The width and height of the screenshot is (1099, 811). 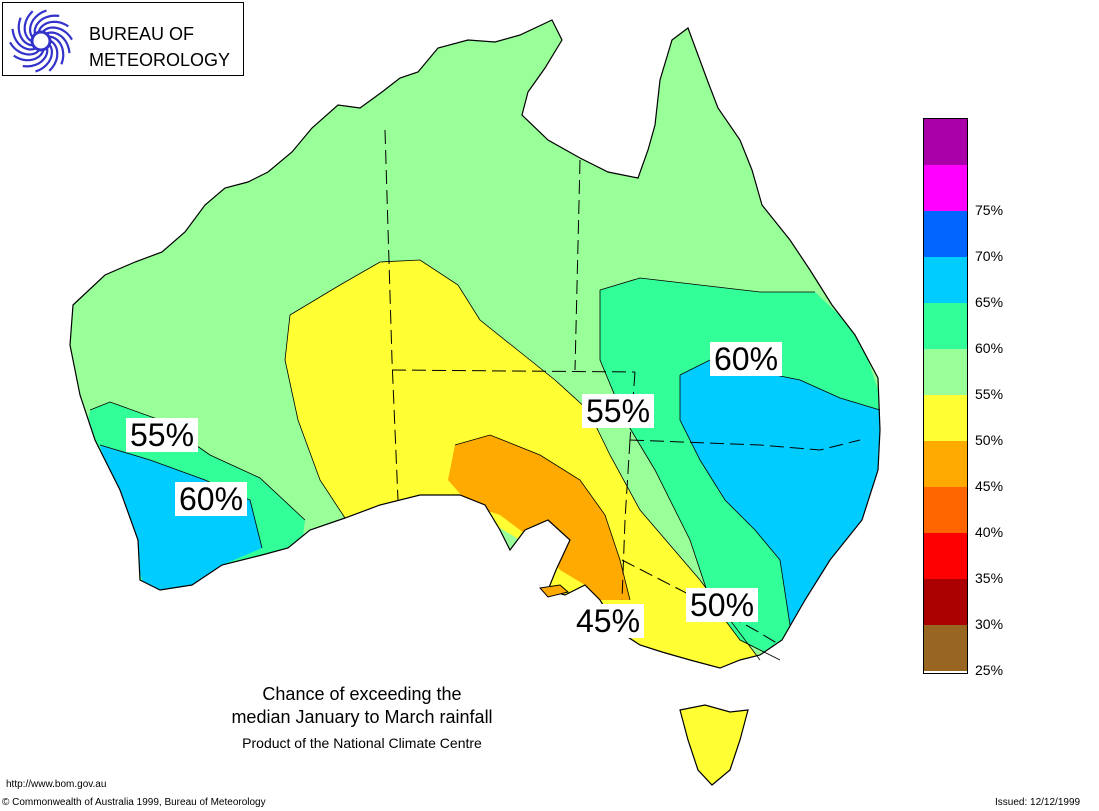 What do you see at coordinates (989, 486) in the screenshot?
I see `legend-label: 45%` at bounding box center [989, 486].